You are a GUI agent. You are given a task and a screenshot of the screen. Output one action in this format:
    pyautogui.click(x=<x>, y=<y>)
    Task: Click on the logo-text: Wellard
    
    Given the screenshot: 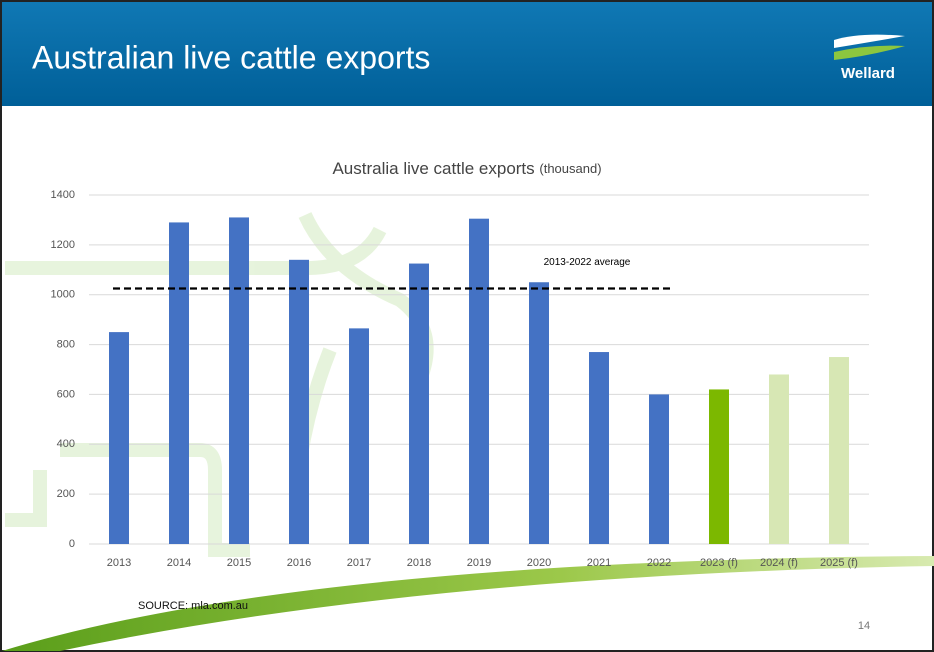 What is the action you would take?
    pyautogui.click(x=868, y=73)
    